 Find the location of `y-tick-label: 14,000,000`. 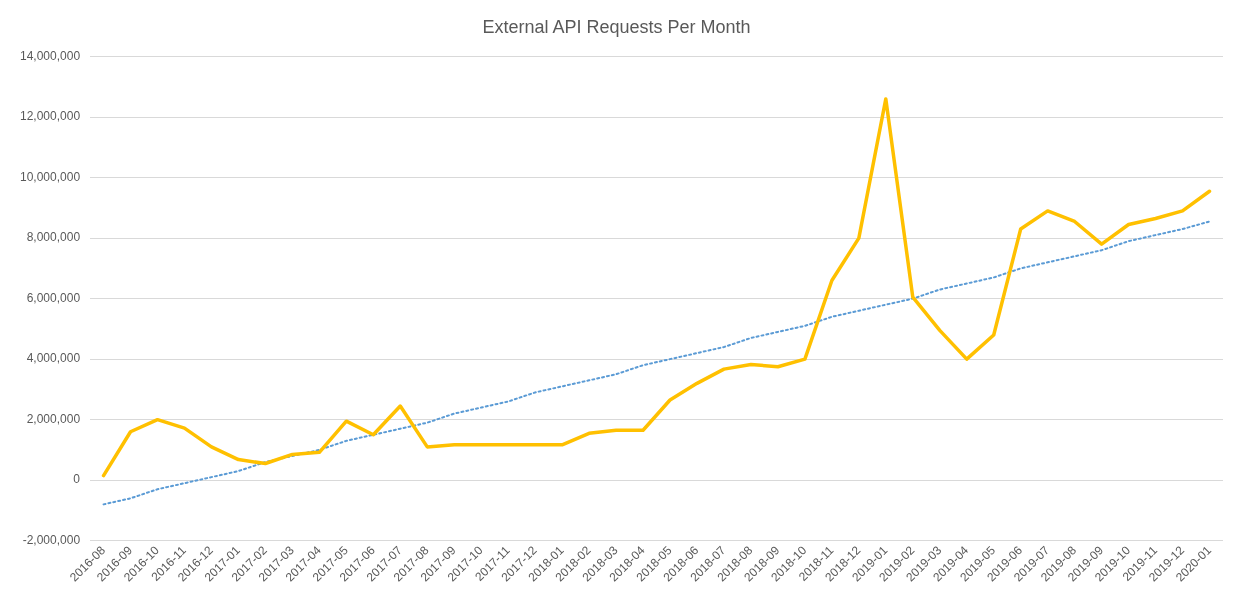

y-tick-label: 14,000,000 is located at coordinates (50, 55).